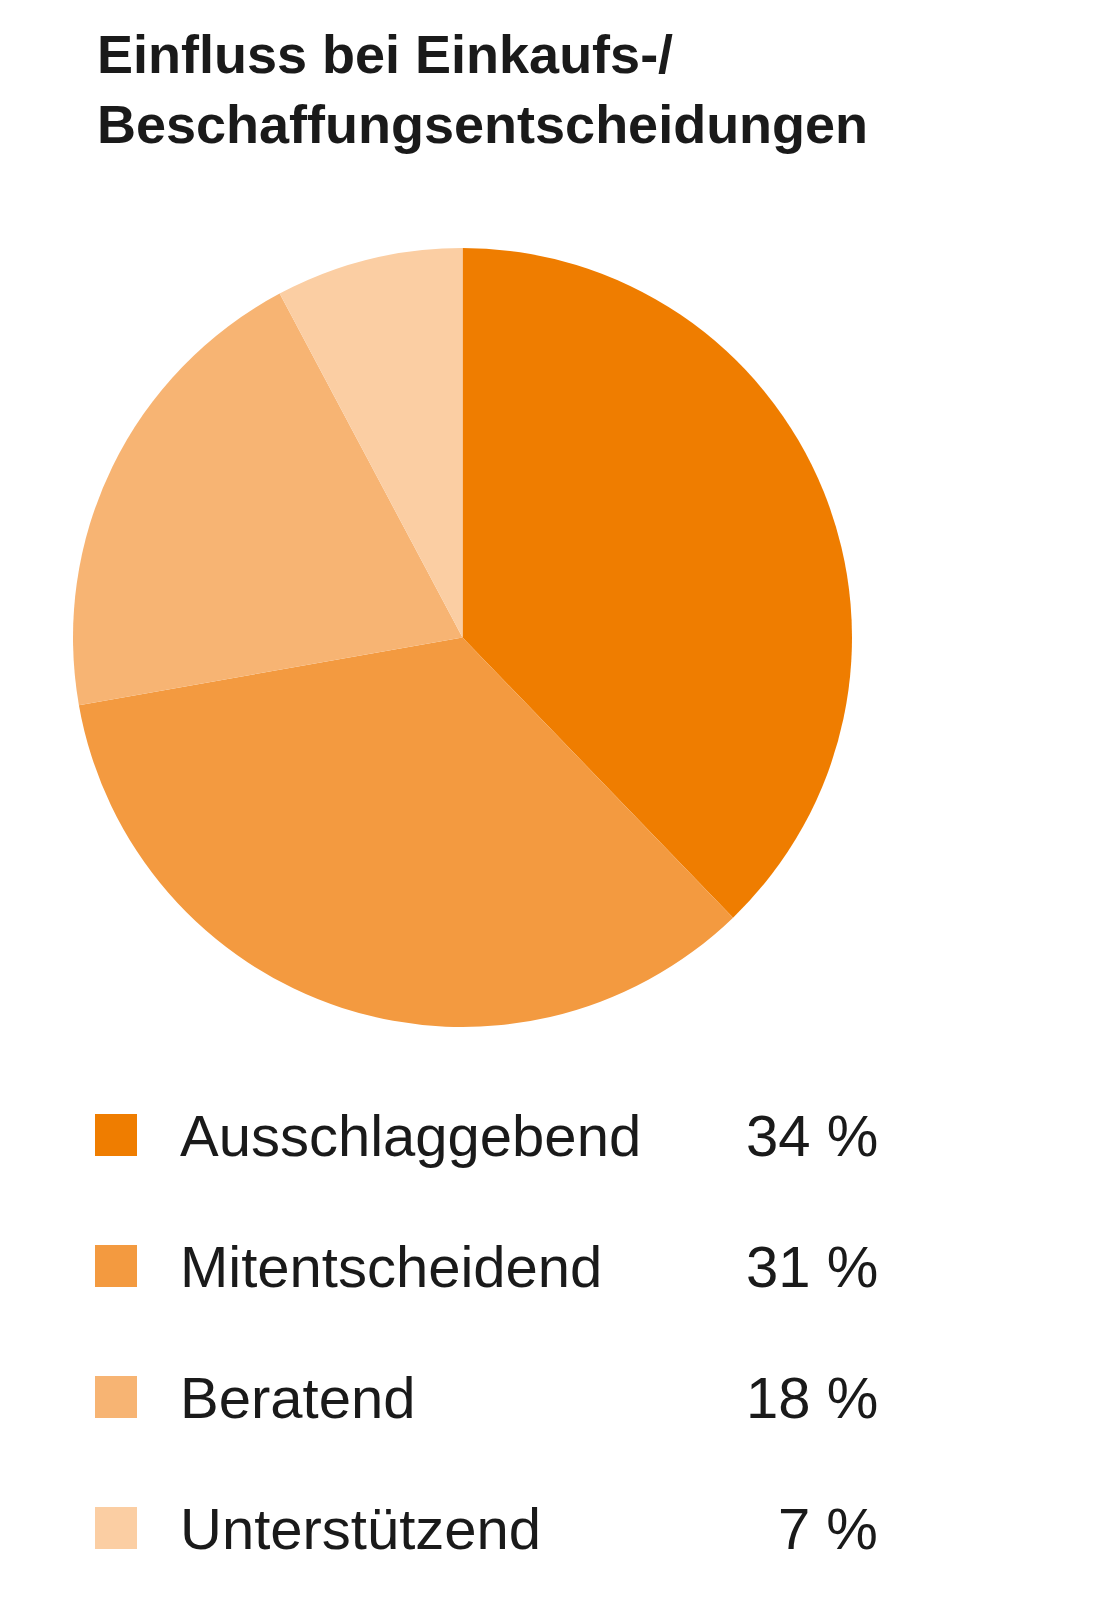 The height and width of the screenshot is (1612, 1100). What do you see at coordinates (361, 1528) in the screenshot?
I see `legend-label: Unterstützend` at bounding box center [361, 1528].